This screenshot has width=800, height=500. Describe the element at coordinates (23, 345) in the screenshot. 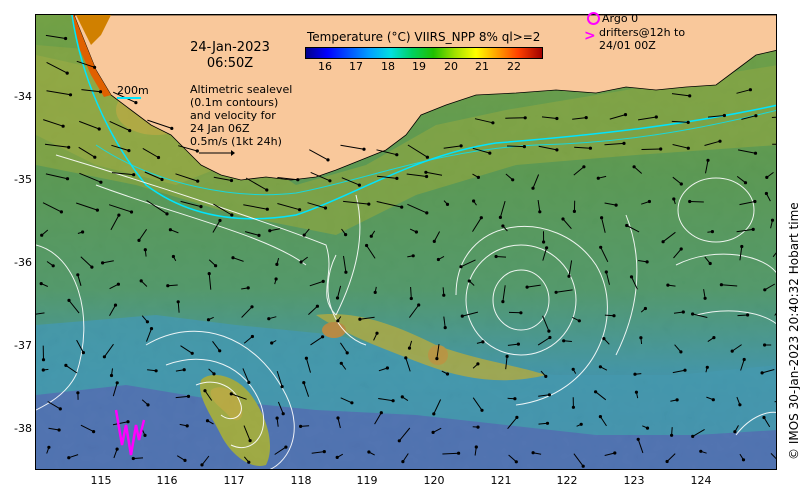

I see `lat-label-37: -37` at that location.